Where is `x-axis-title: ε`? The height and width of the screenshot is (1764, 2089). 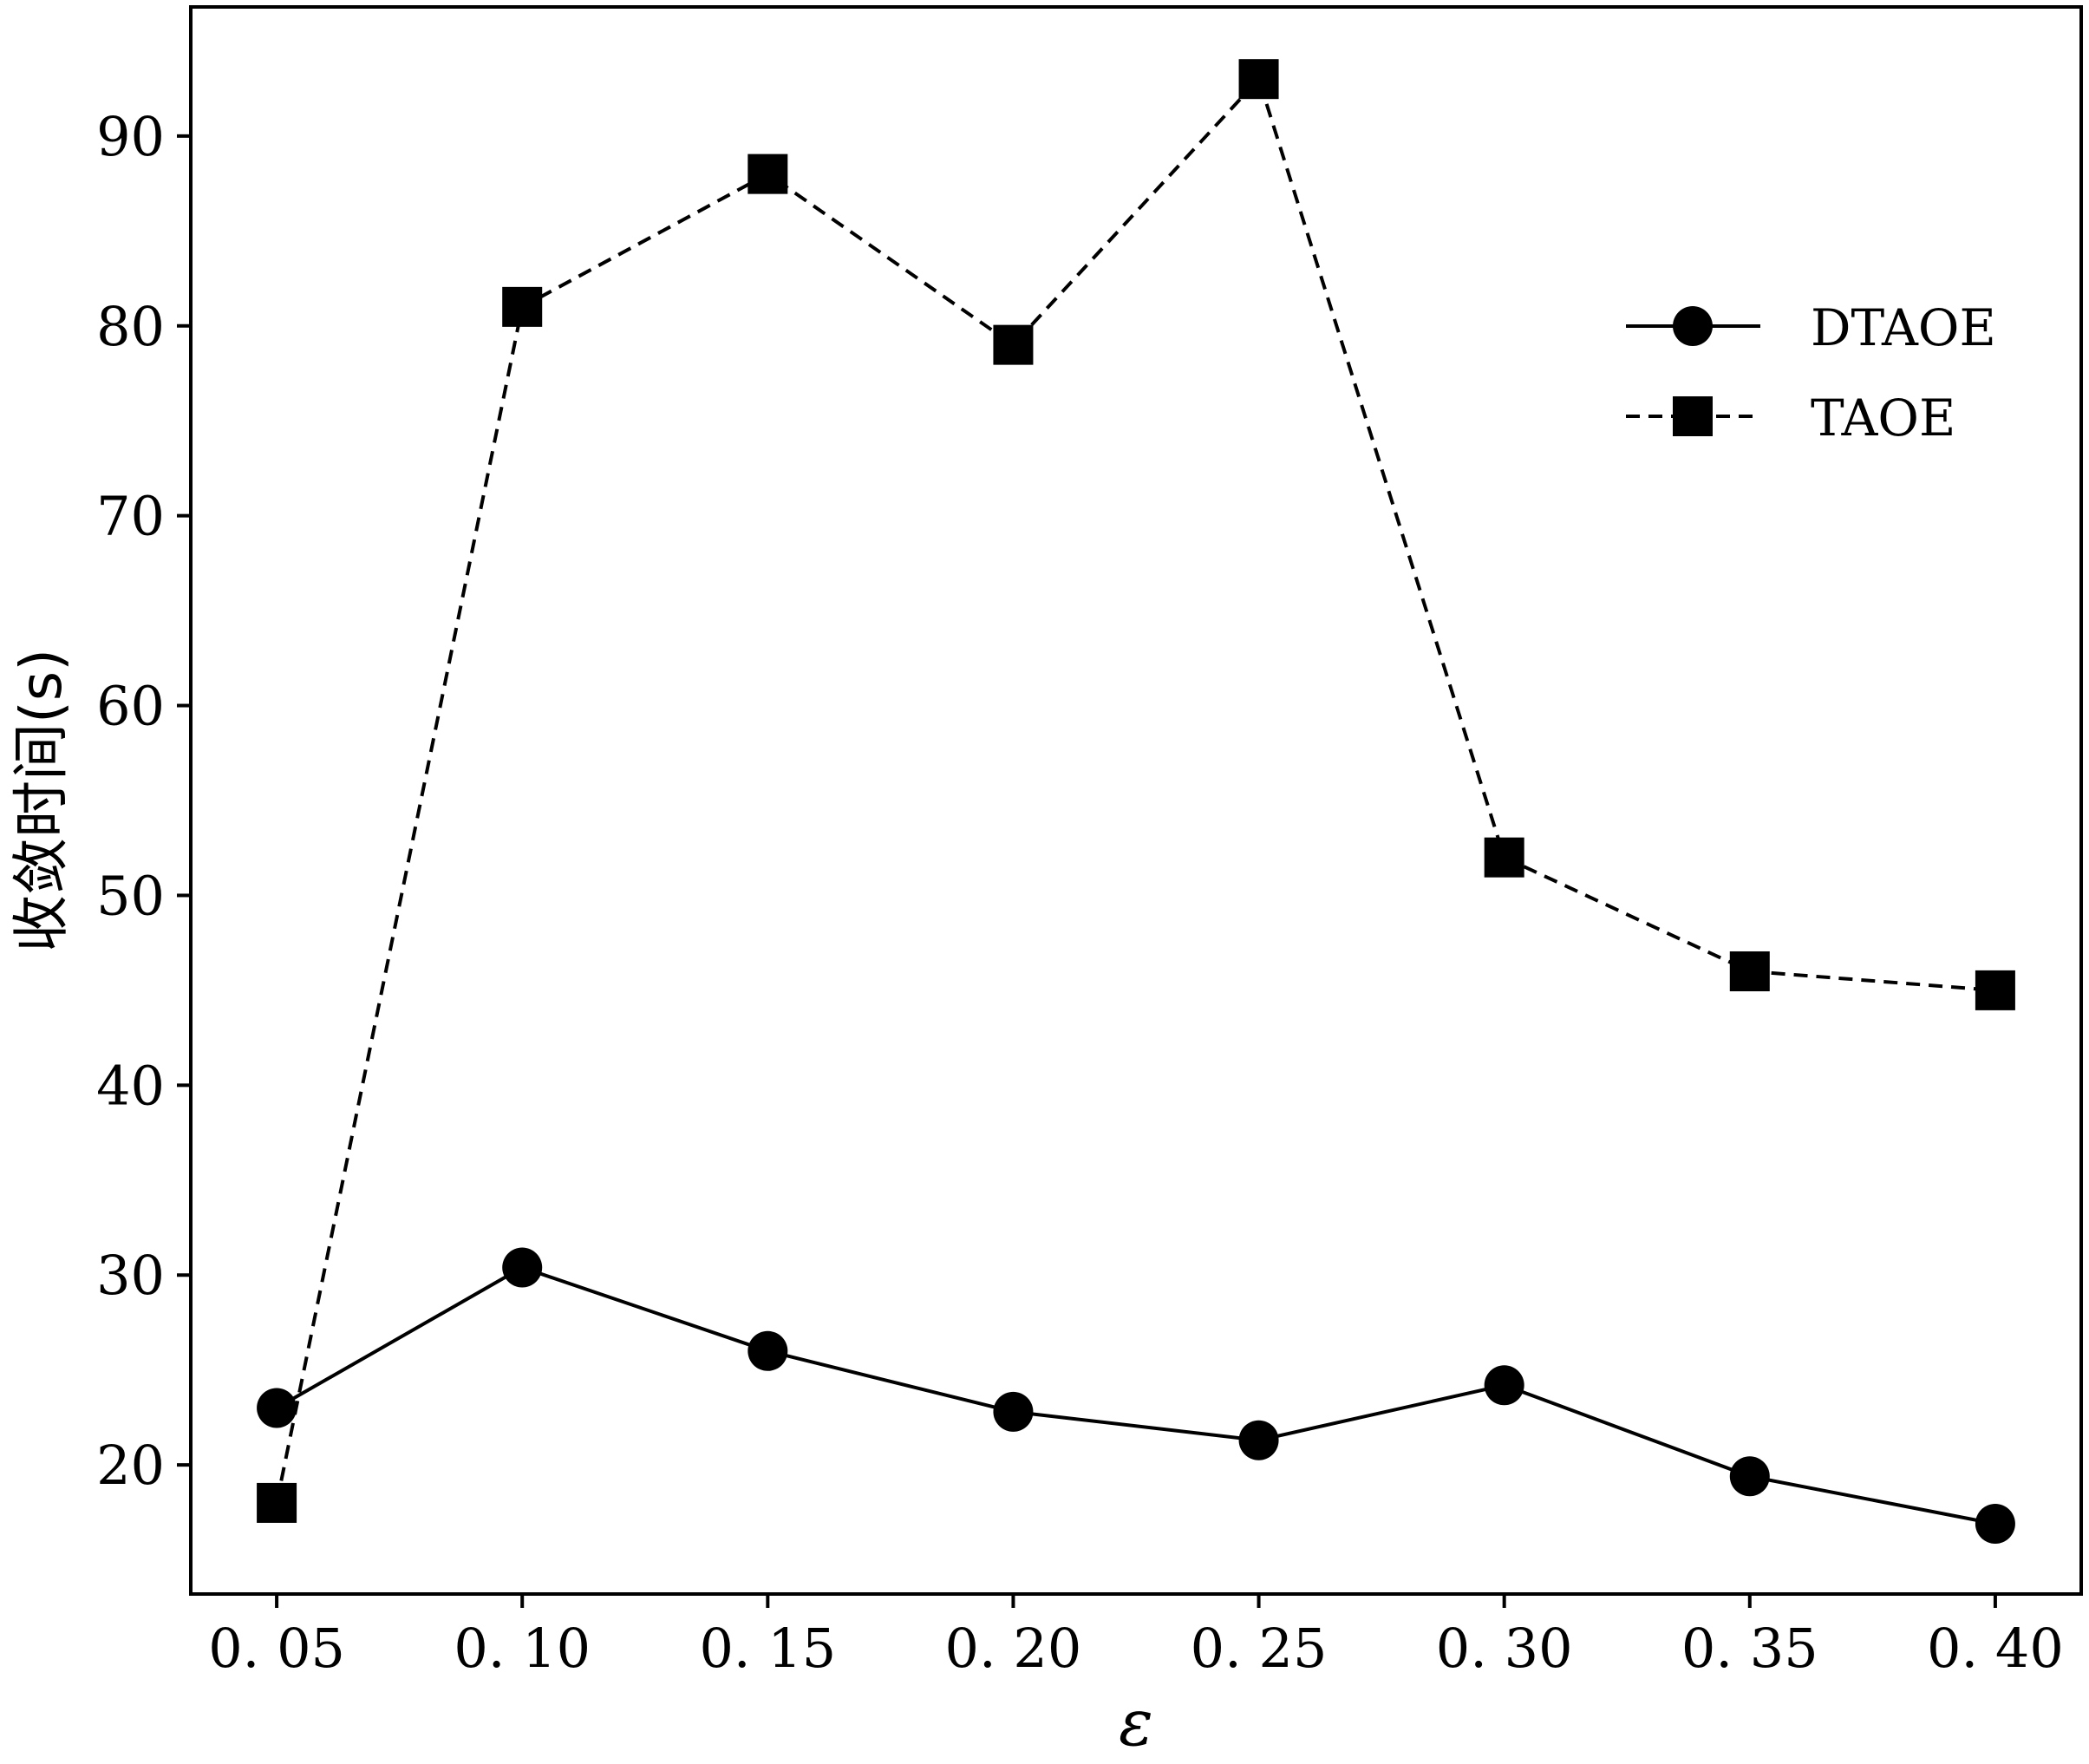 x-axis-title: ε is located at coordinates (1136, 1724).